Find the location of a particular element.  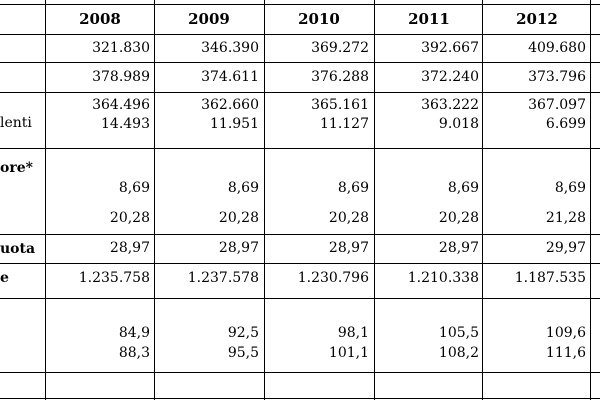

table-cell: 346.390 is located at coordinates (230, 48).